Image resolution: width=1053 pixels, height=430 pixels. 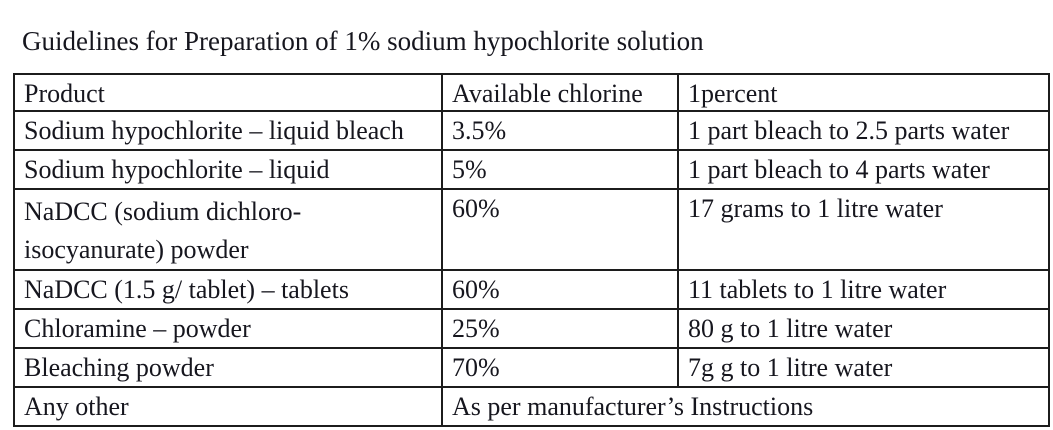 What do you see at coordinates (228, 92) in the screenshot?
I see `header-product: Product` at bounding box center [228, 92].